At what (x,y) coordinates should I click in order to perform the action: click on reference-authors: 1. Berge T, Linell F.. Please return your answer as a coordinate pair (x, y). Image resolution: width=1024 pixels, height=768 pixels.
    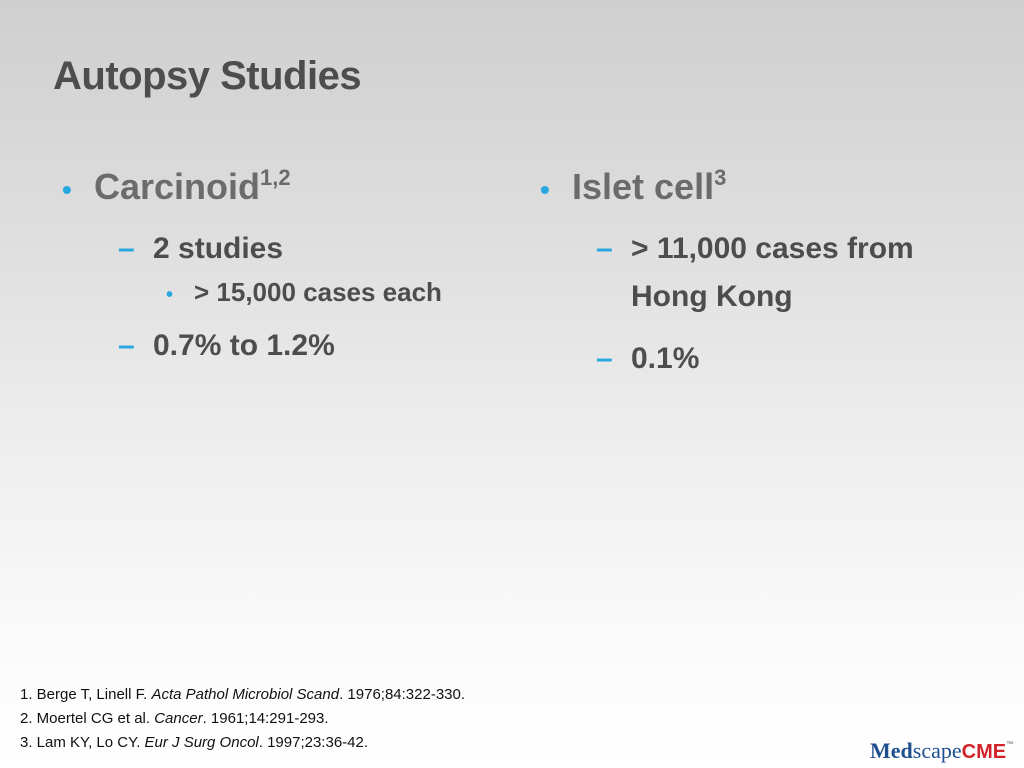
    Looking at the image, I should click on (86, 694).